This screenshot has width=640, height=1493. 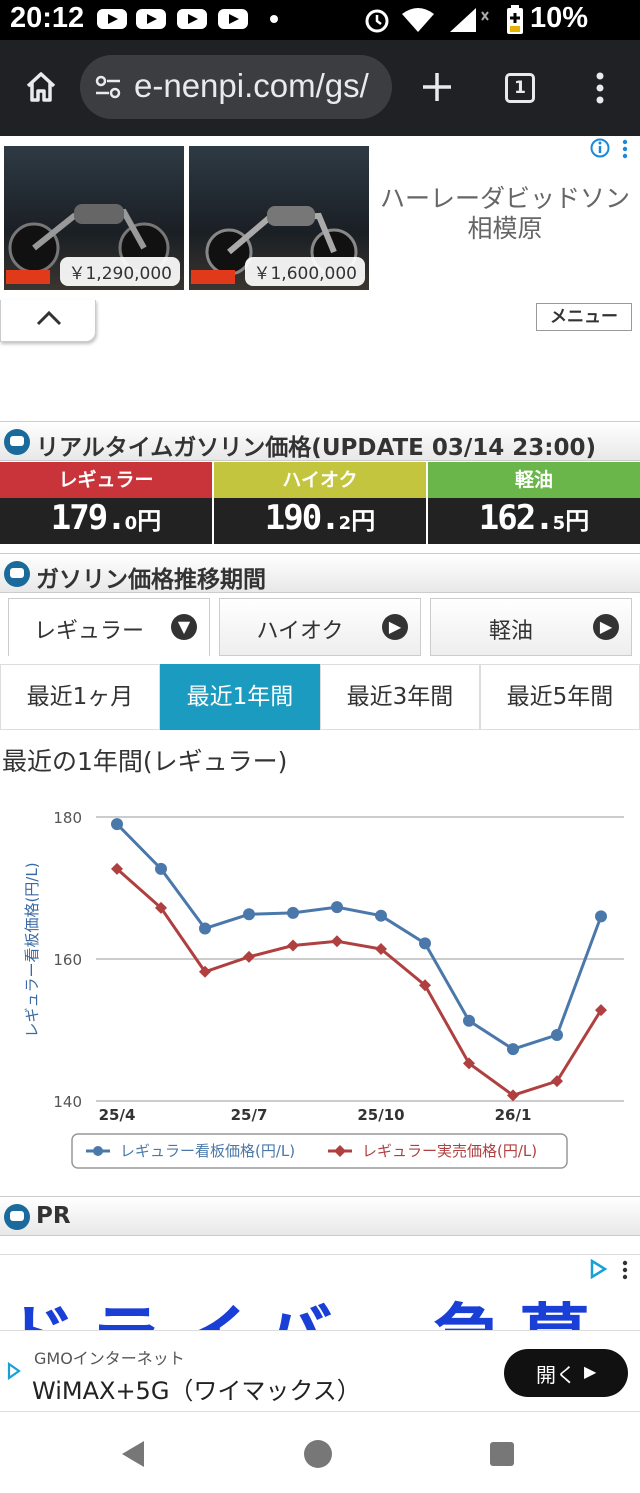 What do you see at coordinates (53, 1216) in the screenshot?
I see `section-title: PR` at bounding box center [53, 1216].